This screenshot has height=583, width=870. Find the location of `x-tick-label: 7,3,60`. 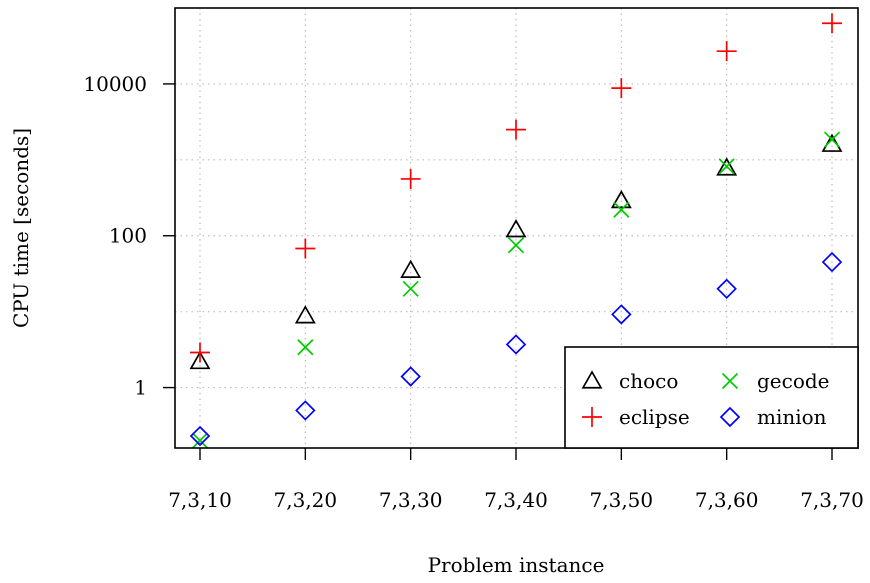

x-tick-label: 7,3,60 is located at coordinates (727, 500).